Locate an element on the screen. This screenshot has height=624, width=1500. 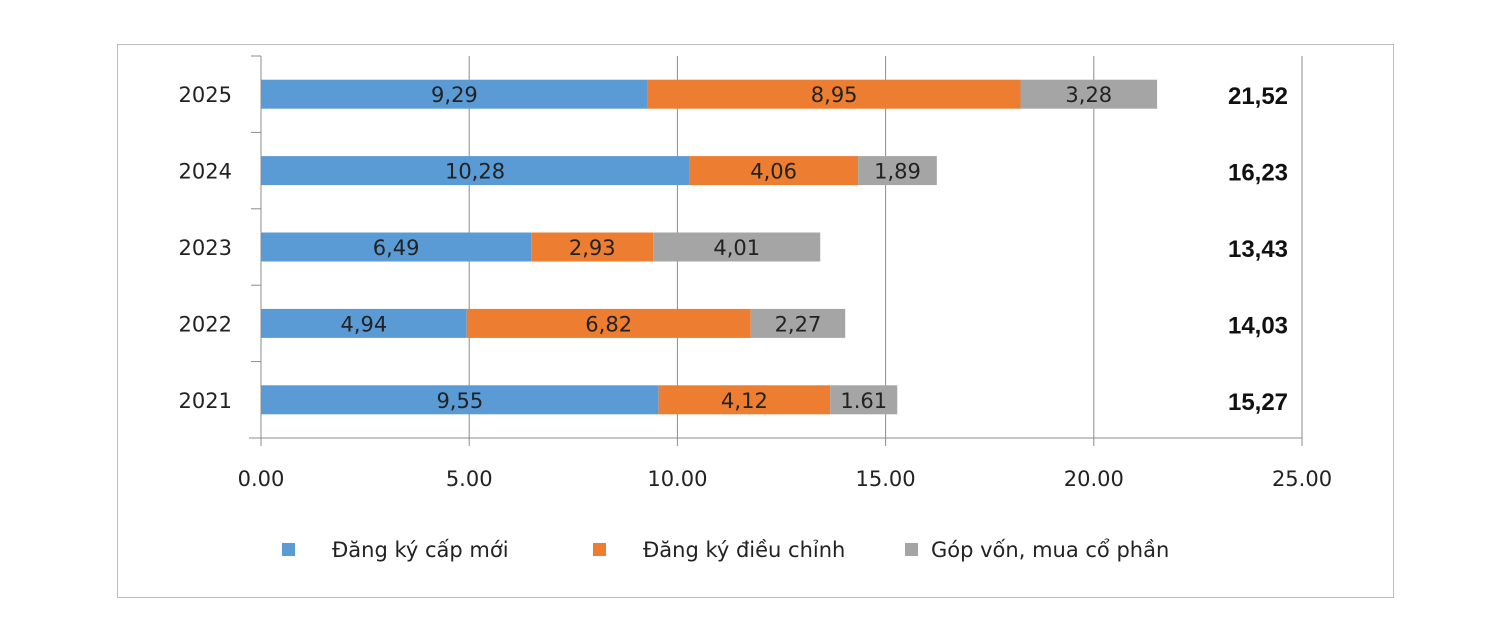
total-label: 21,52 is located at coordinates (1258, 96).